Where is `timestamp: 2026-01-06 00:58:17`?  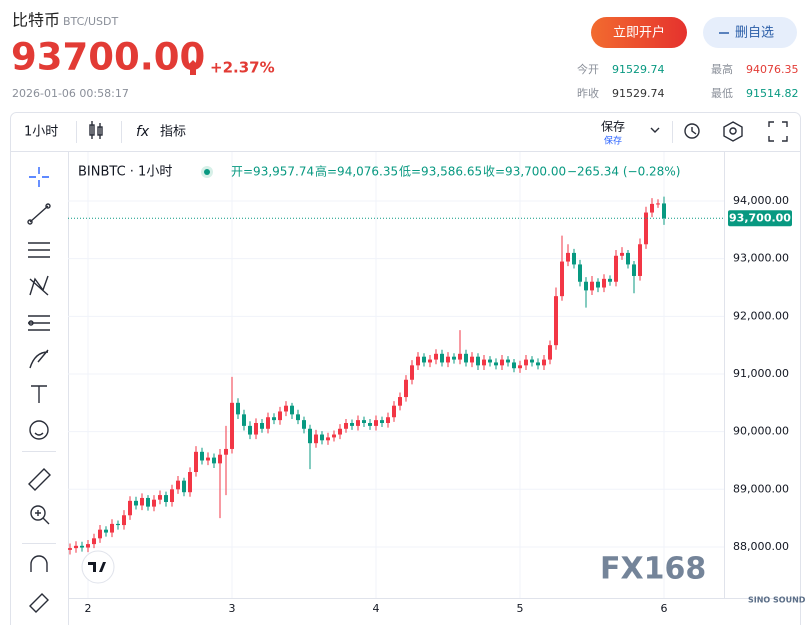
timestamp: 2026-01-06 00:58:17 is located at coordinates (70, 93).